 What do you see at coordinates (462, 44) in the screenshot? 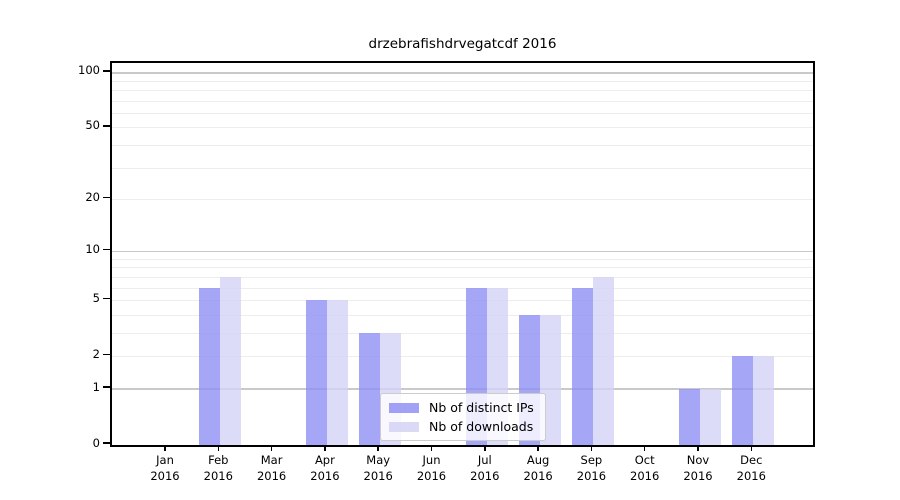
I see `chart-title: drzebrafishdrvegatcdf 2016` at bounding box center [462, 44].